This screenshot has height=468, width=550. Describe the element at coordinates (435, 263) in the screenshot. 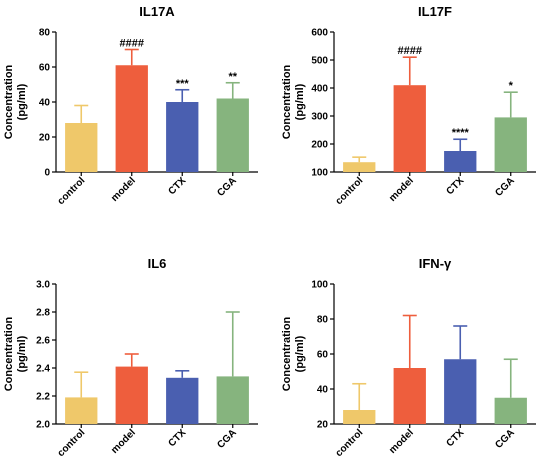

I see `chart-title: IFN-γ` at that location.